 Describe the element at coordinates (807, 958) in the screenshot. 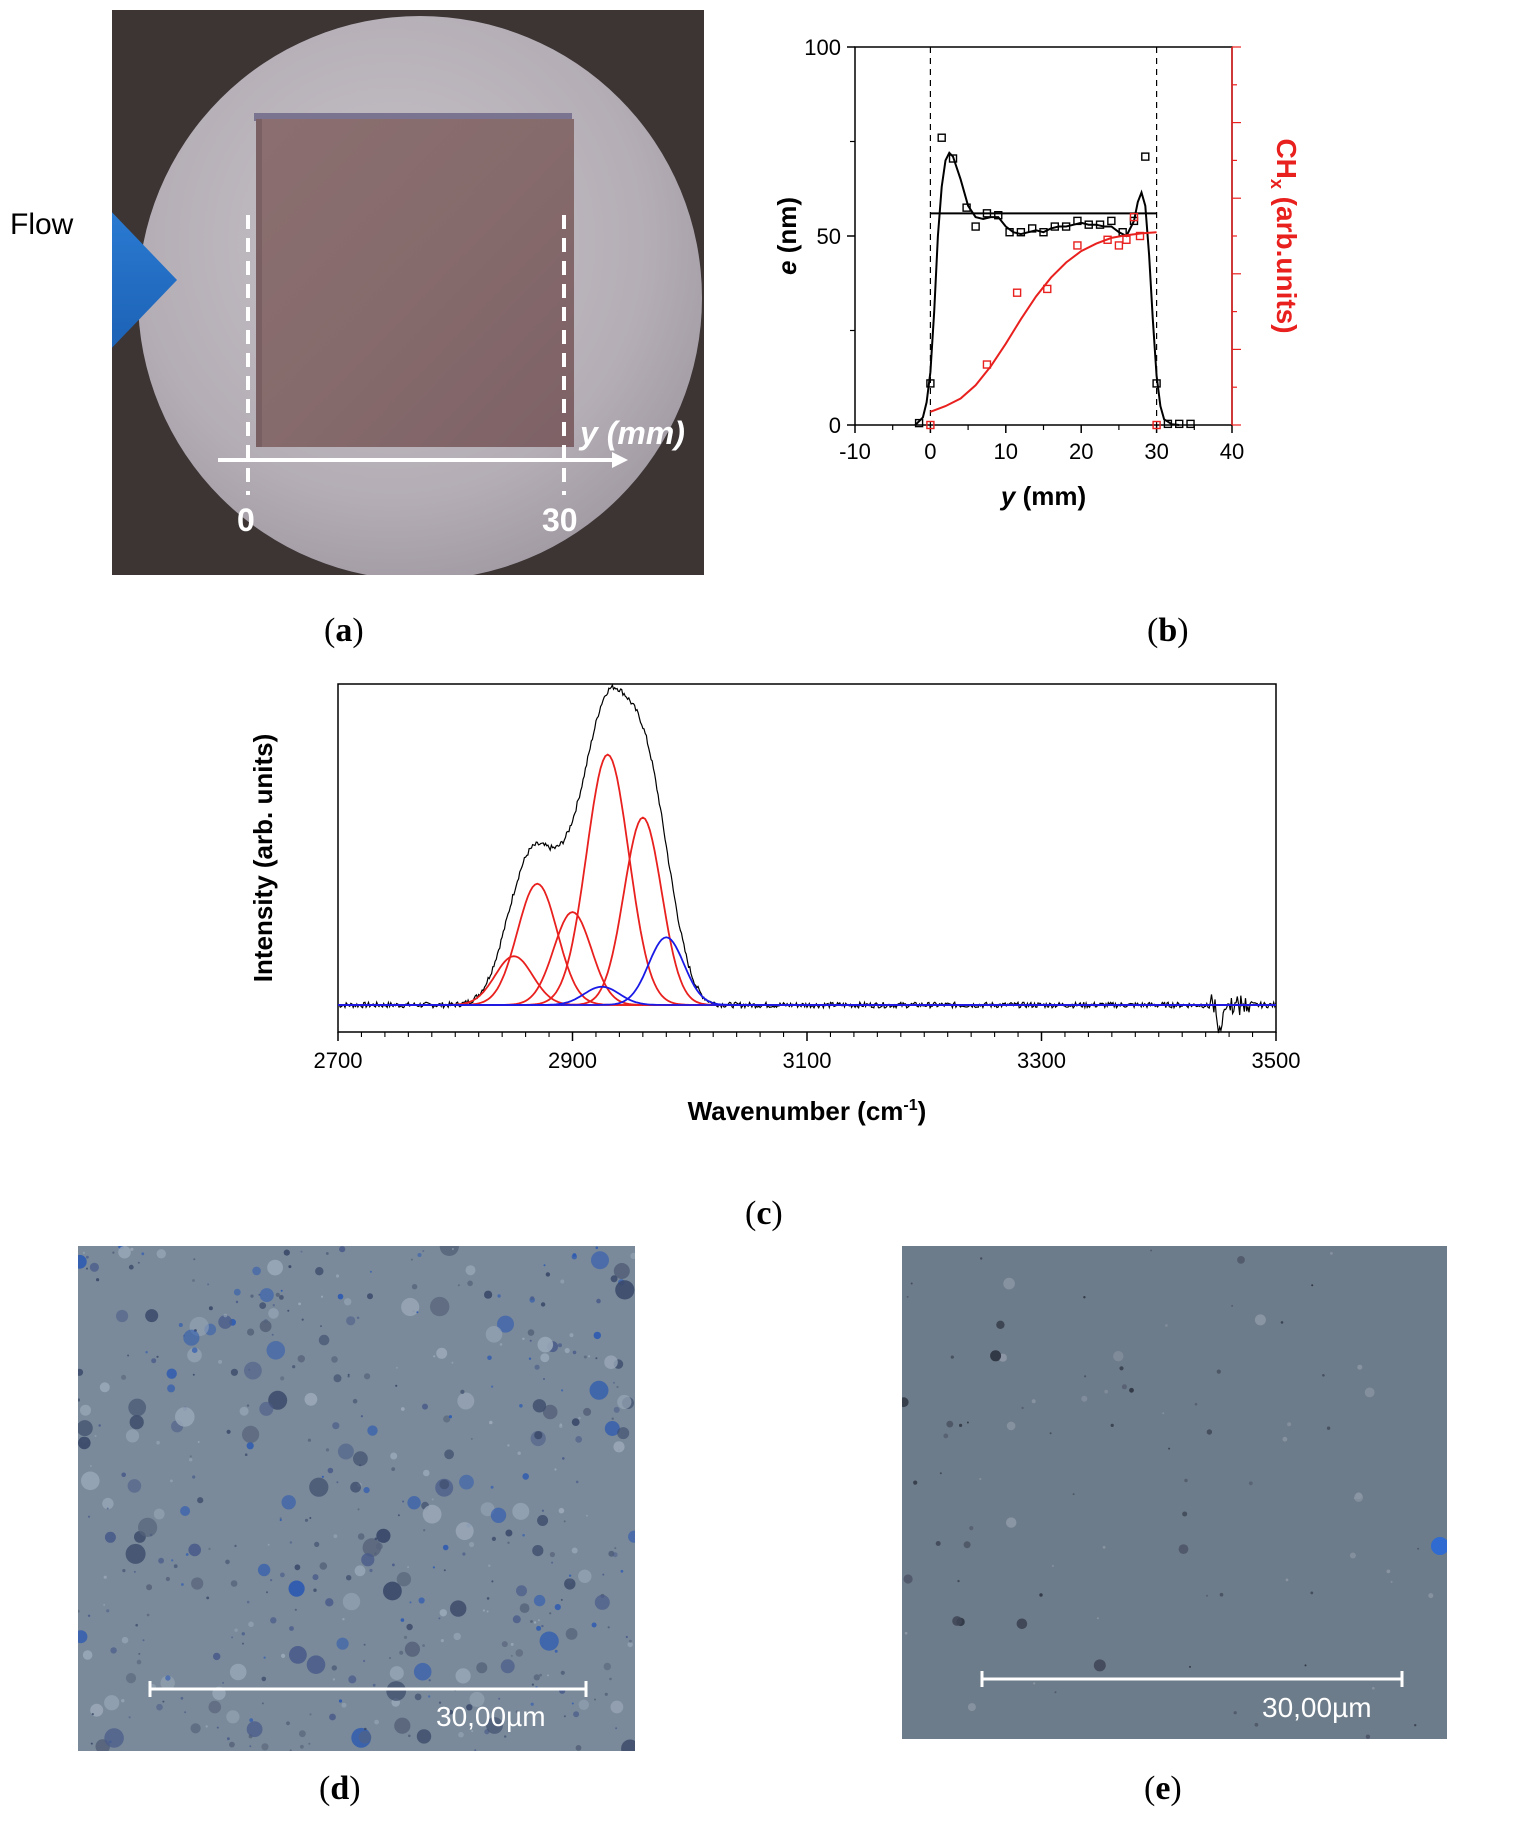

I see `fit-peak-red` at that location.